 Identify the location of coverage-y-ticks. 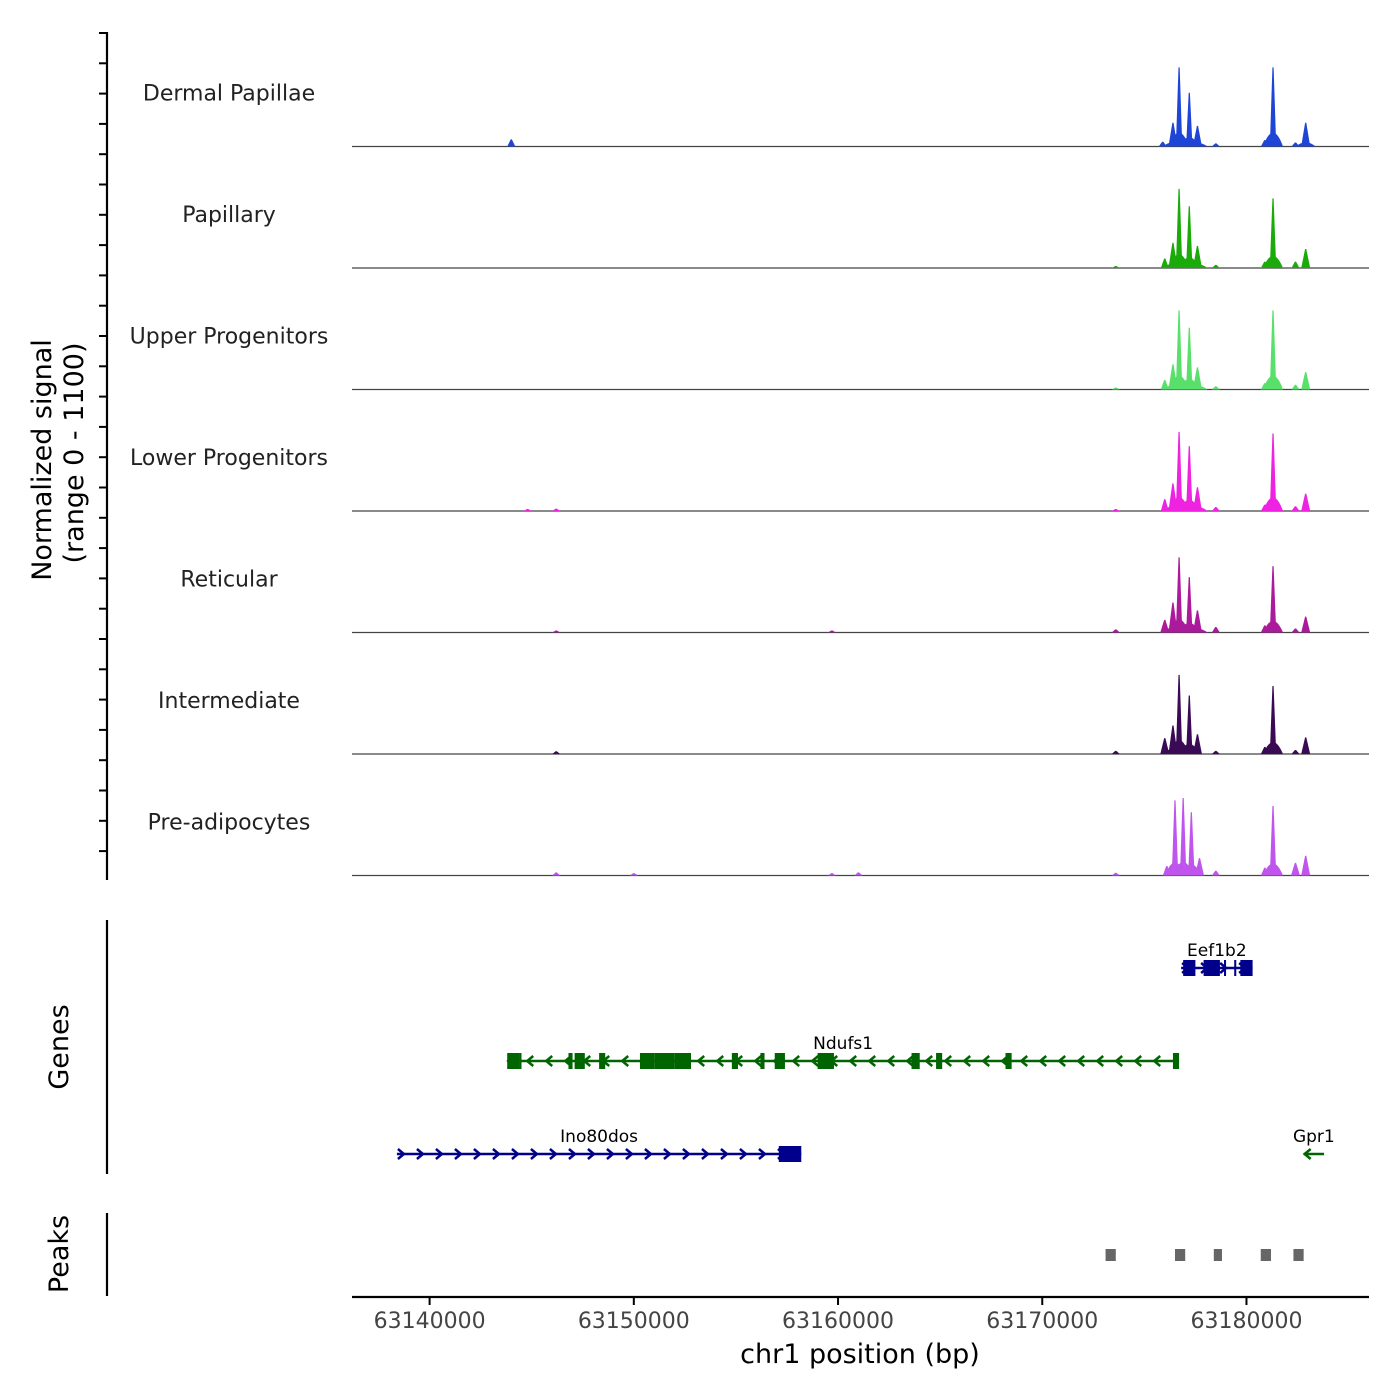
(103, 442).